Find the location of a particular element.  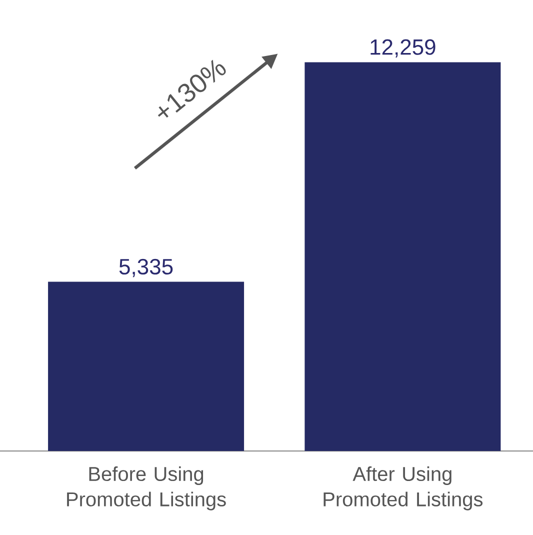

data-label: 5,335 is located at coordinates (145, 268).